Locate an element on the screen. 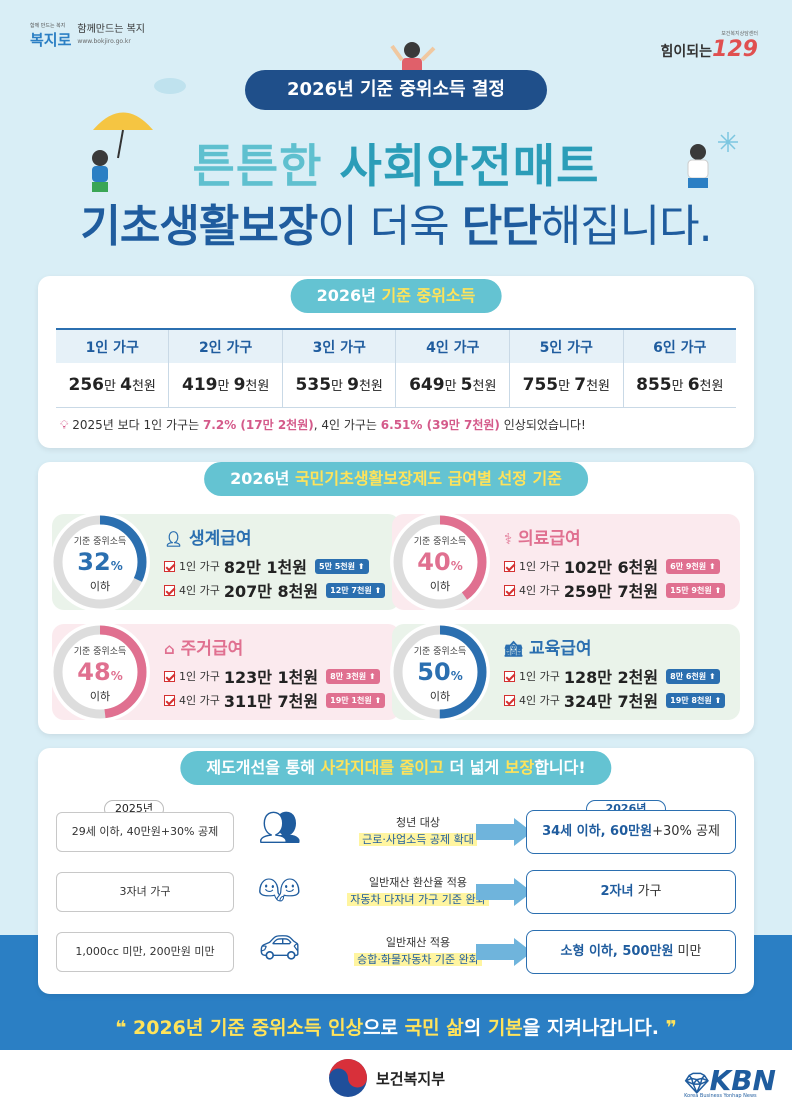 The width and height of the screenshot is (792, 1120). criteria-ring: 기준 중위소득 50% 이하 is located at coordinates (440, 672).